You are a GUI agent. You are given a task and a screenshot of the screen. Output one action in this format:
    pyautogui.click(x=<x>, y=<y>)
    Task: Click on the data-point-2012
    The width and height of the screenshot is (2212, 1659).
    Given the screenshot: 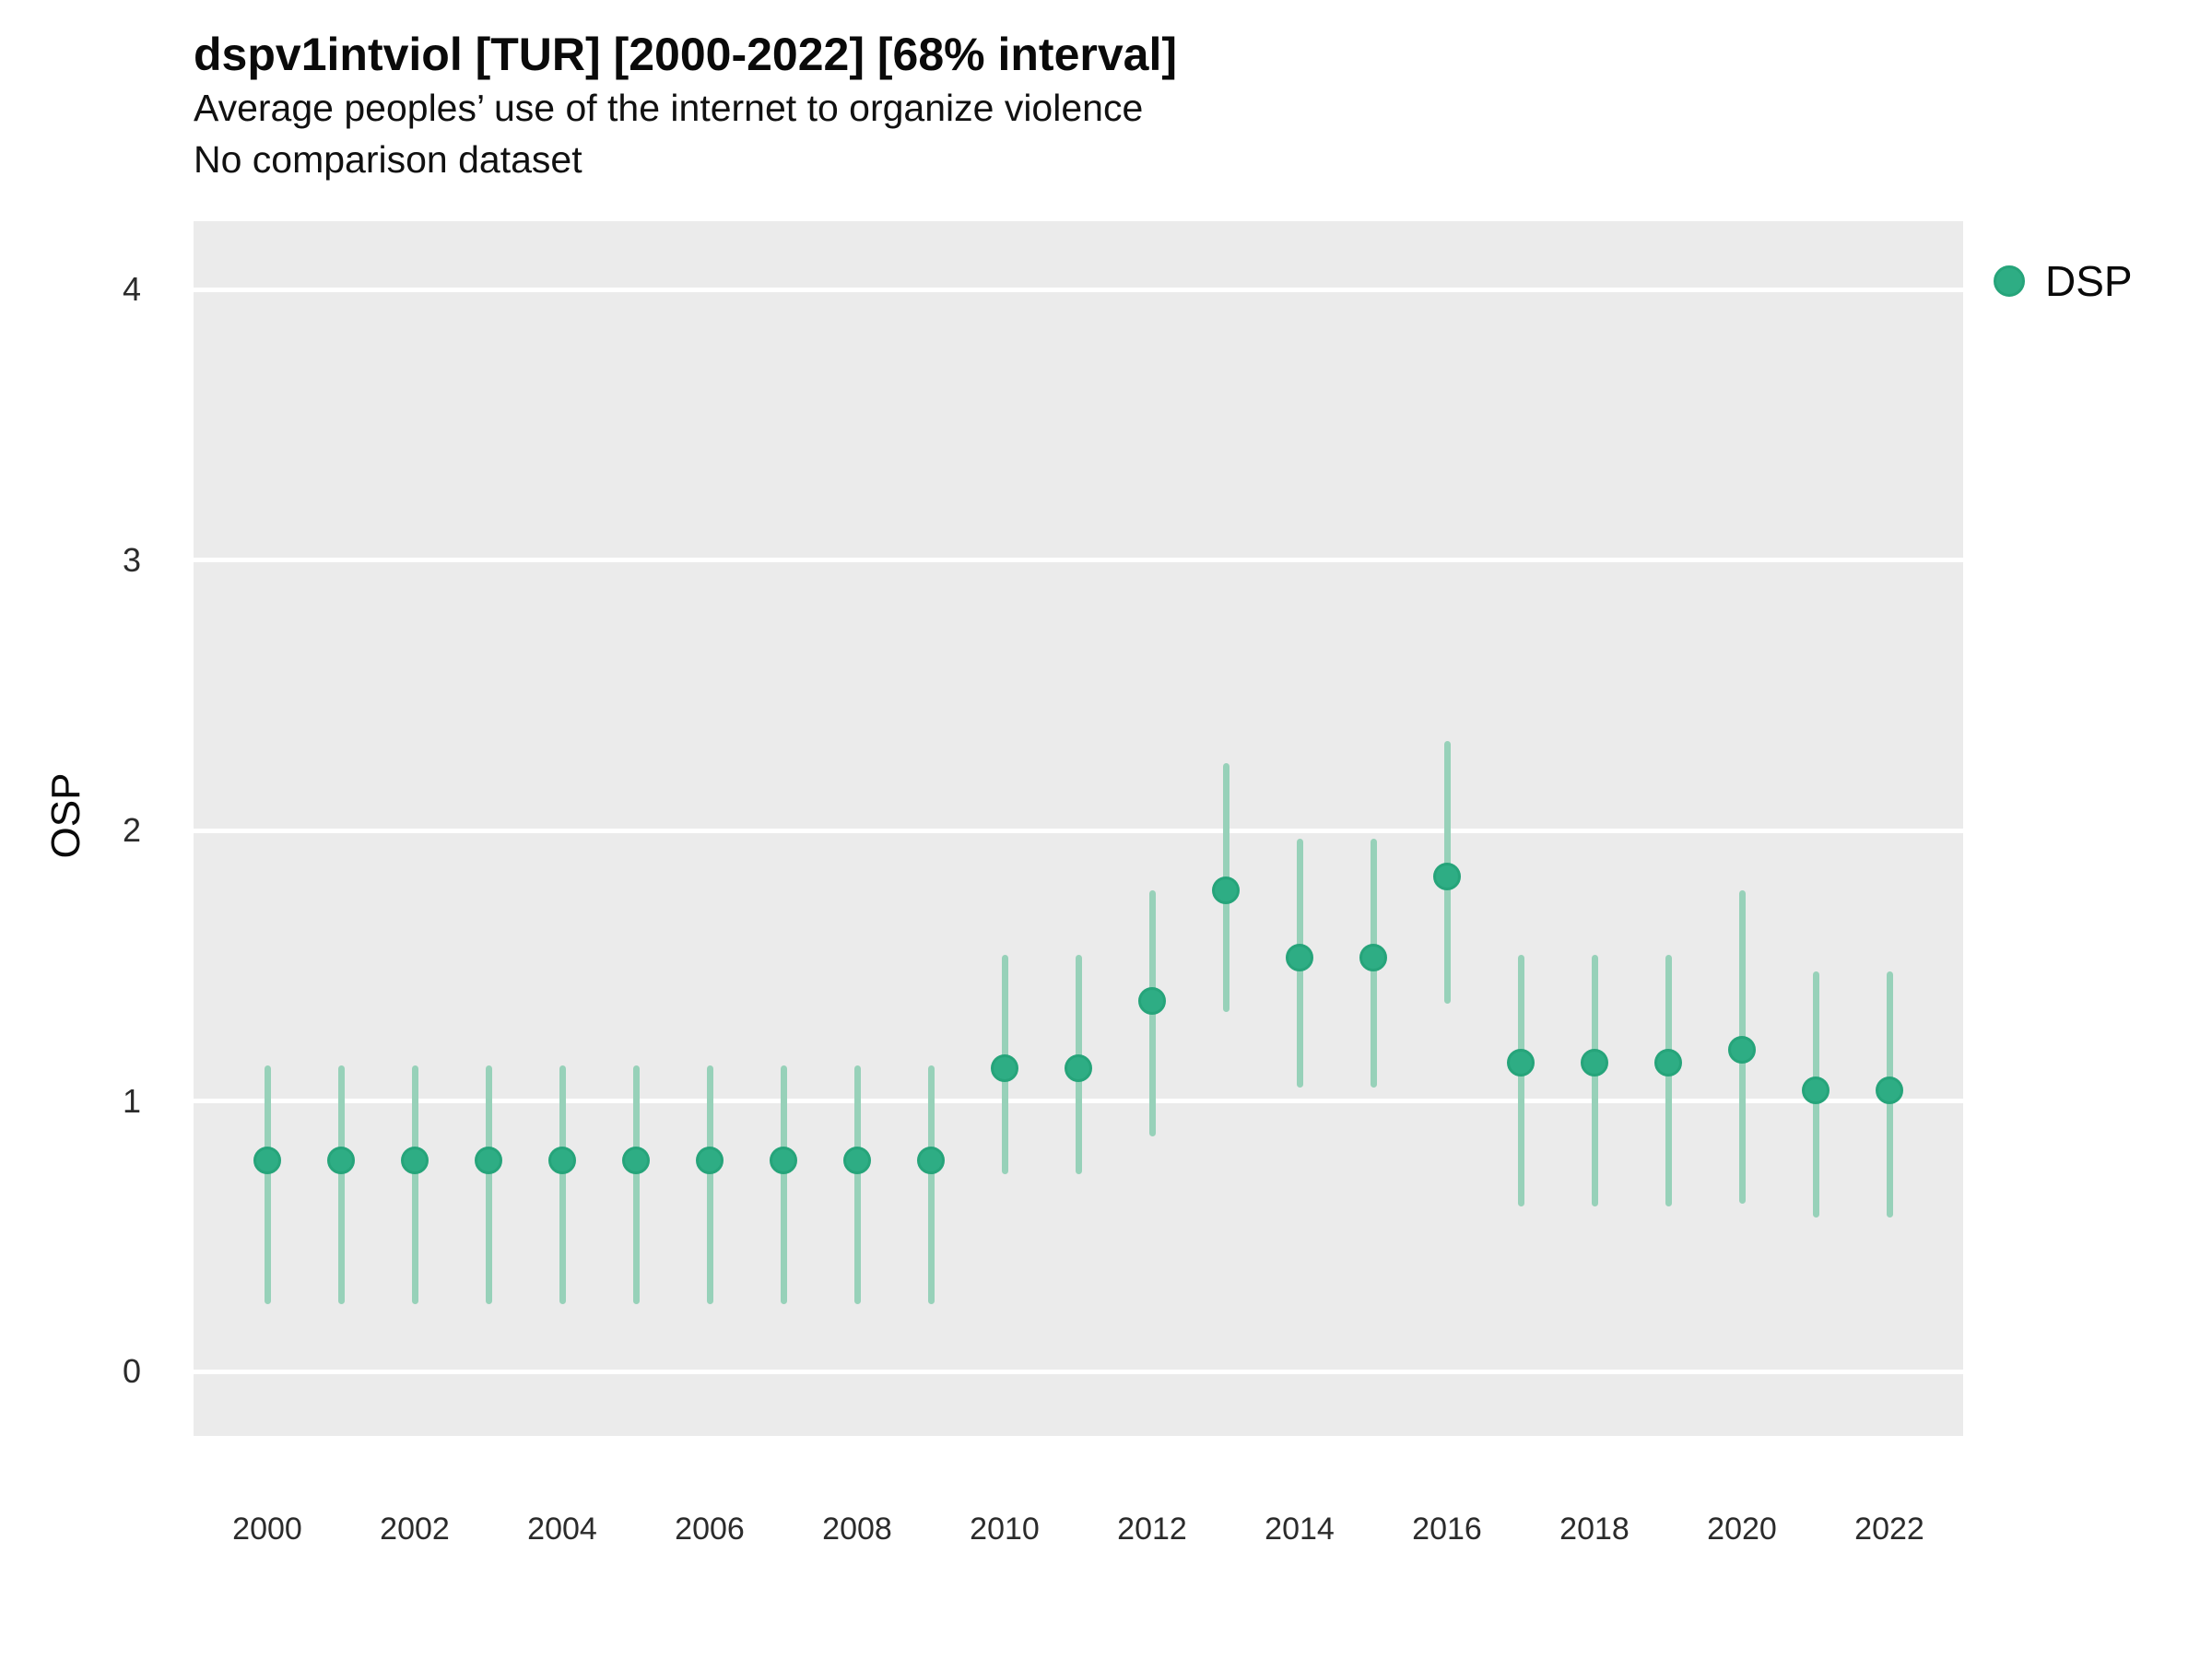 What is the action you would take?
    pyautogui.click(x=1152, y=1000)
    